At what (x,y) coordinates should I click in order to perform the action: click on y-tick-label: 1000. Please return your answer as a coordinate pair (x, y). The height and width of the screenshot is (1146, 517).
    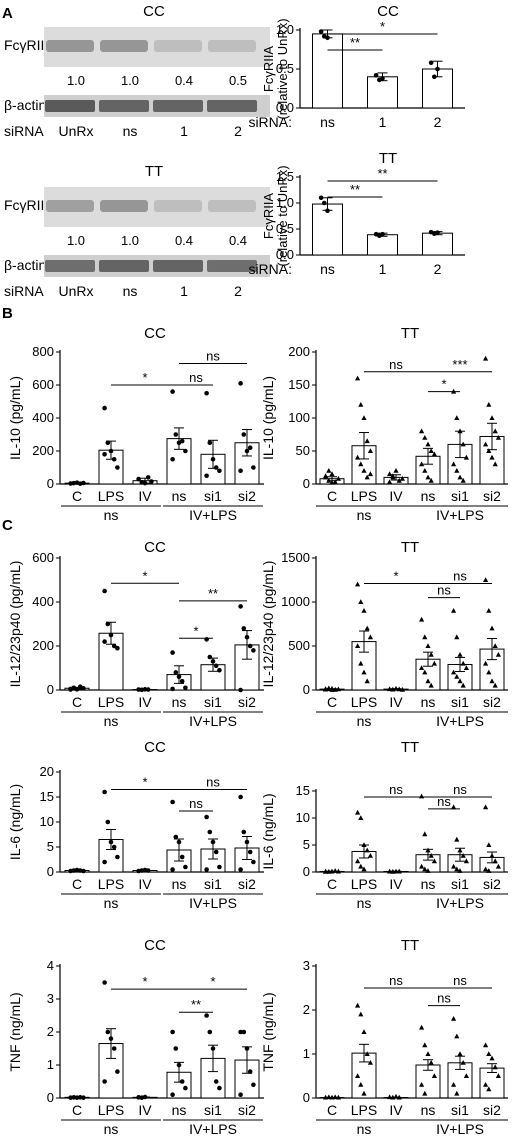
    Looking at the image, I should click on (295, 601).